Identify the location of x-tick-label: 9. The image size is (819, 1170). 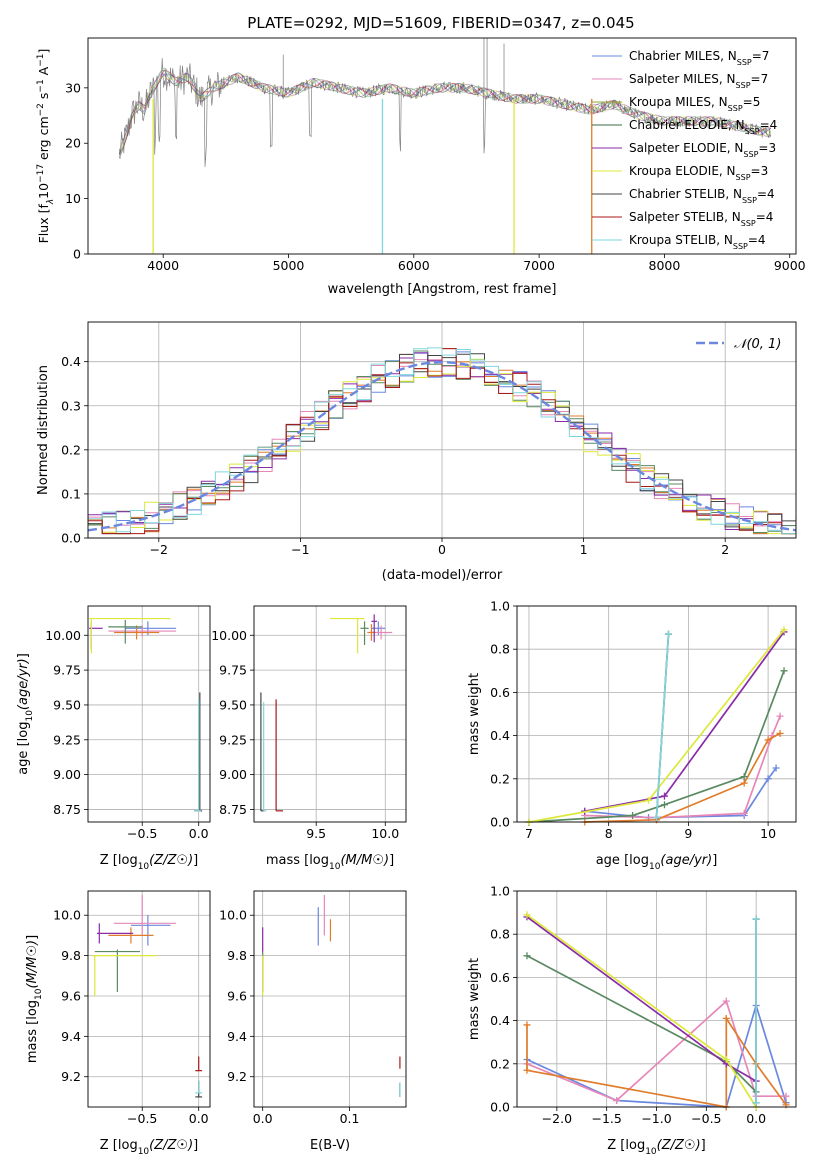
(688, 833).